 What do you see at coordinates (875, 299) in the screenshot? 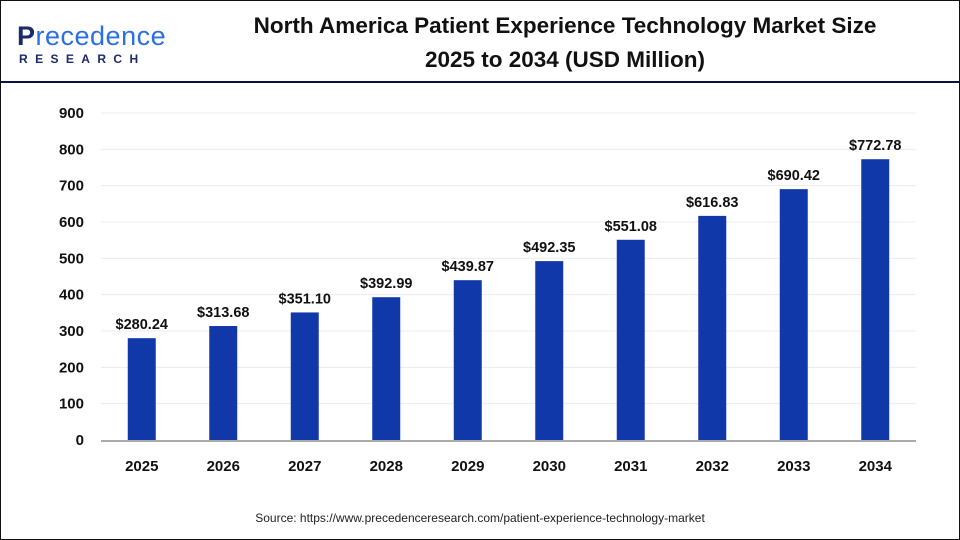
I see `bar-2034` at bounding box center [875, 299].